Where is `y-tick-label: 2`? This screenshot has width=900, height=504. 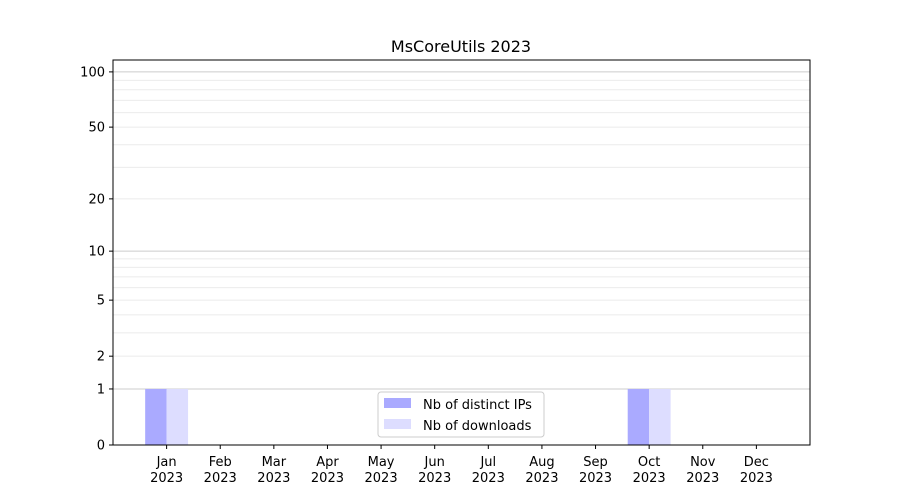
y-tick-label: 2 is located at coordinates (101, 357).